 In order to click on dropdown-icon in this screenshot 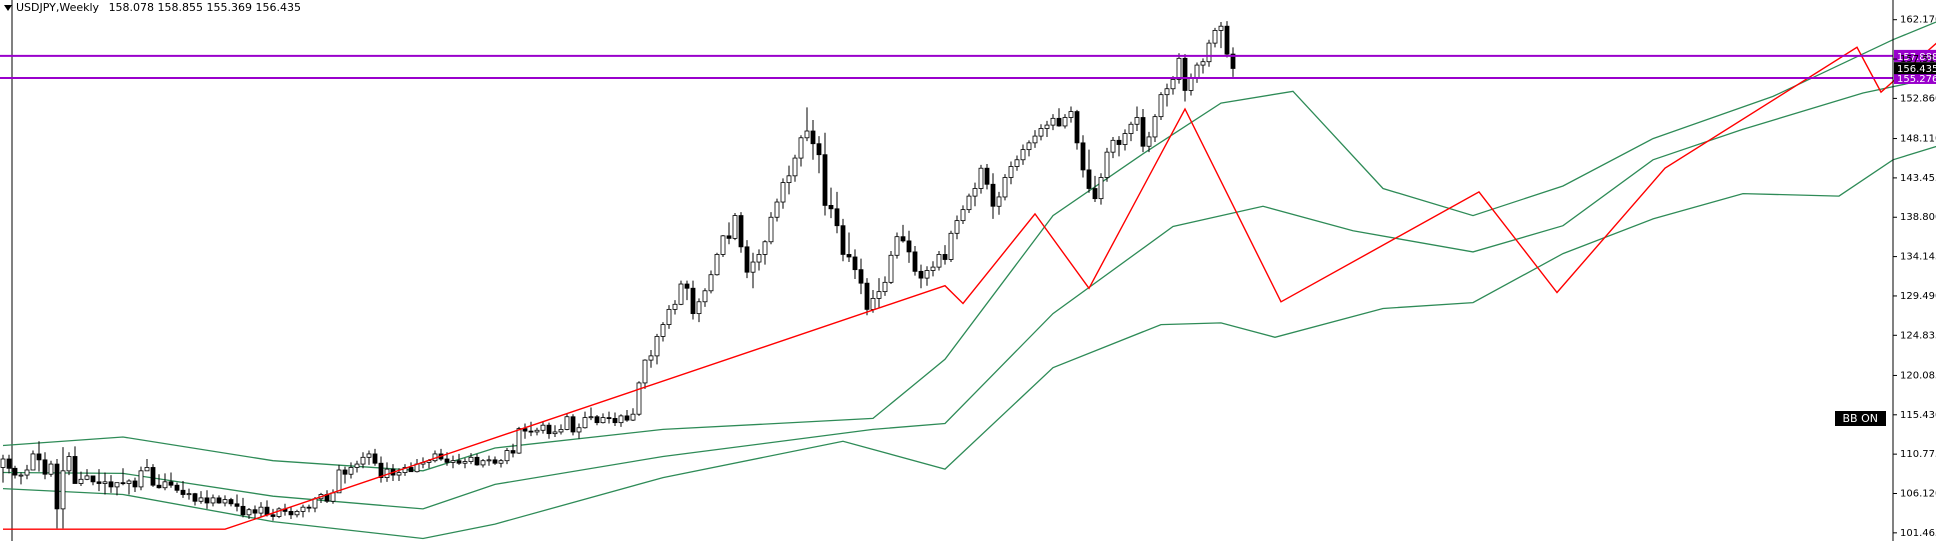, I will do `click(8, 8)`.